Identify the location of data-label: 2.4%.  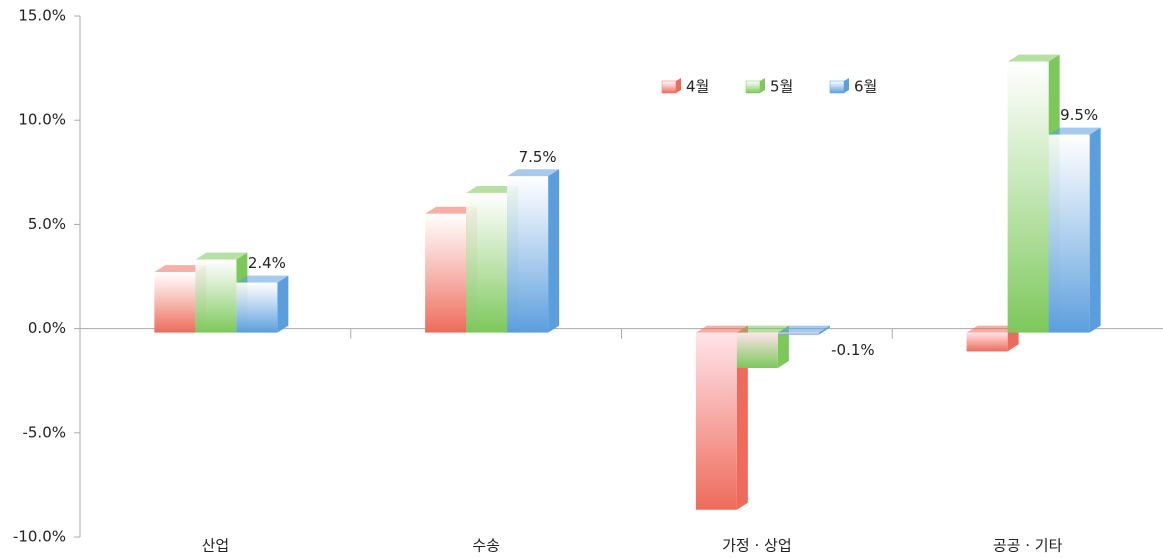
(267, 263).